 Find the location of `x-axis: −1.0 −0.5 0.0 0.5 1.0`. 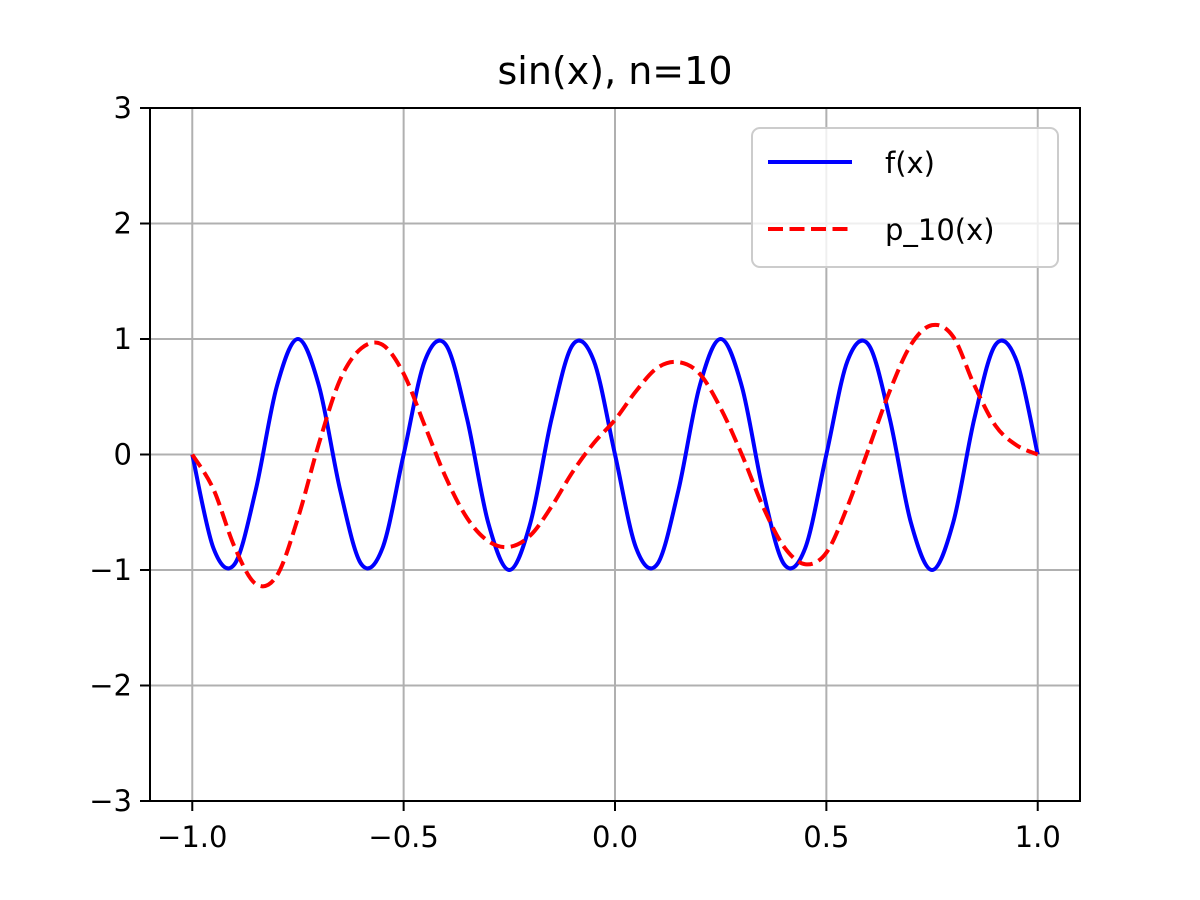

x-axis: −1.0 −0.5 0.0 0.5 1.0 is located at coordinates (609, 827).